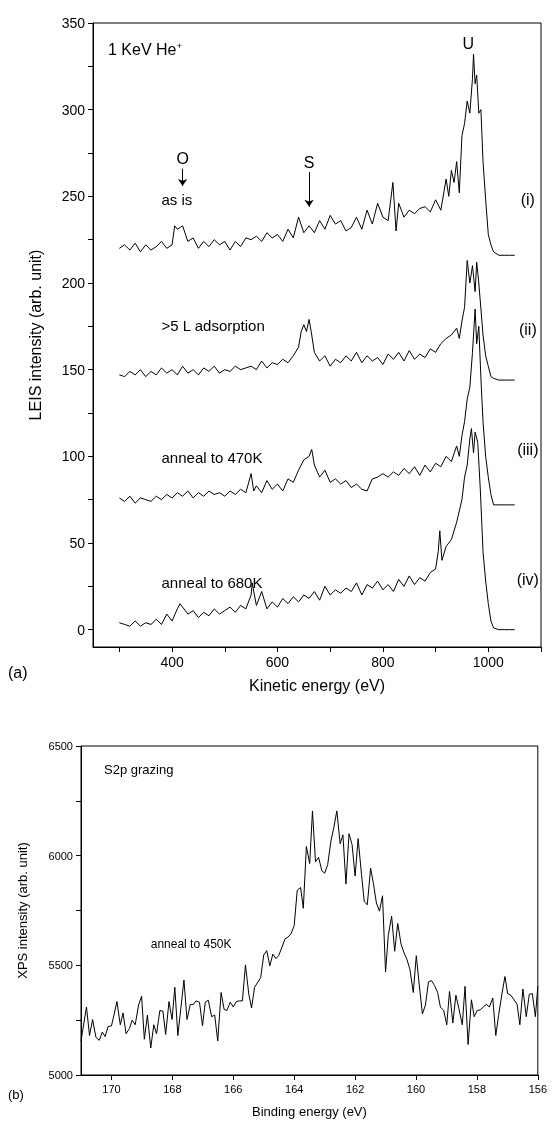 The height and width of the screenshot is (1123, 558). I want to click on y-tick-label: 0, so click(81, 629).